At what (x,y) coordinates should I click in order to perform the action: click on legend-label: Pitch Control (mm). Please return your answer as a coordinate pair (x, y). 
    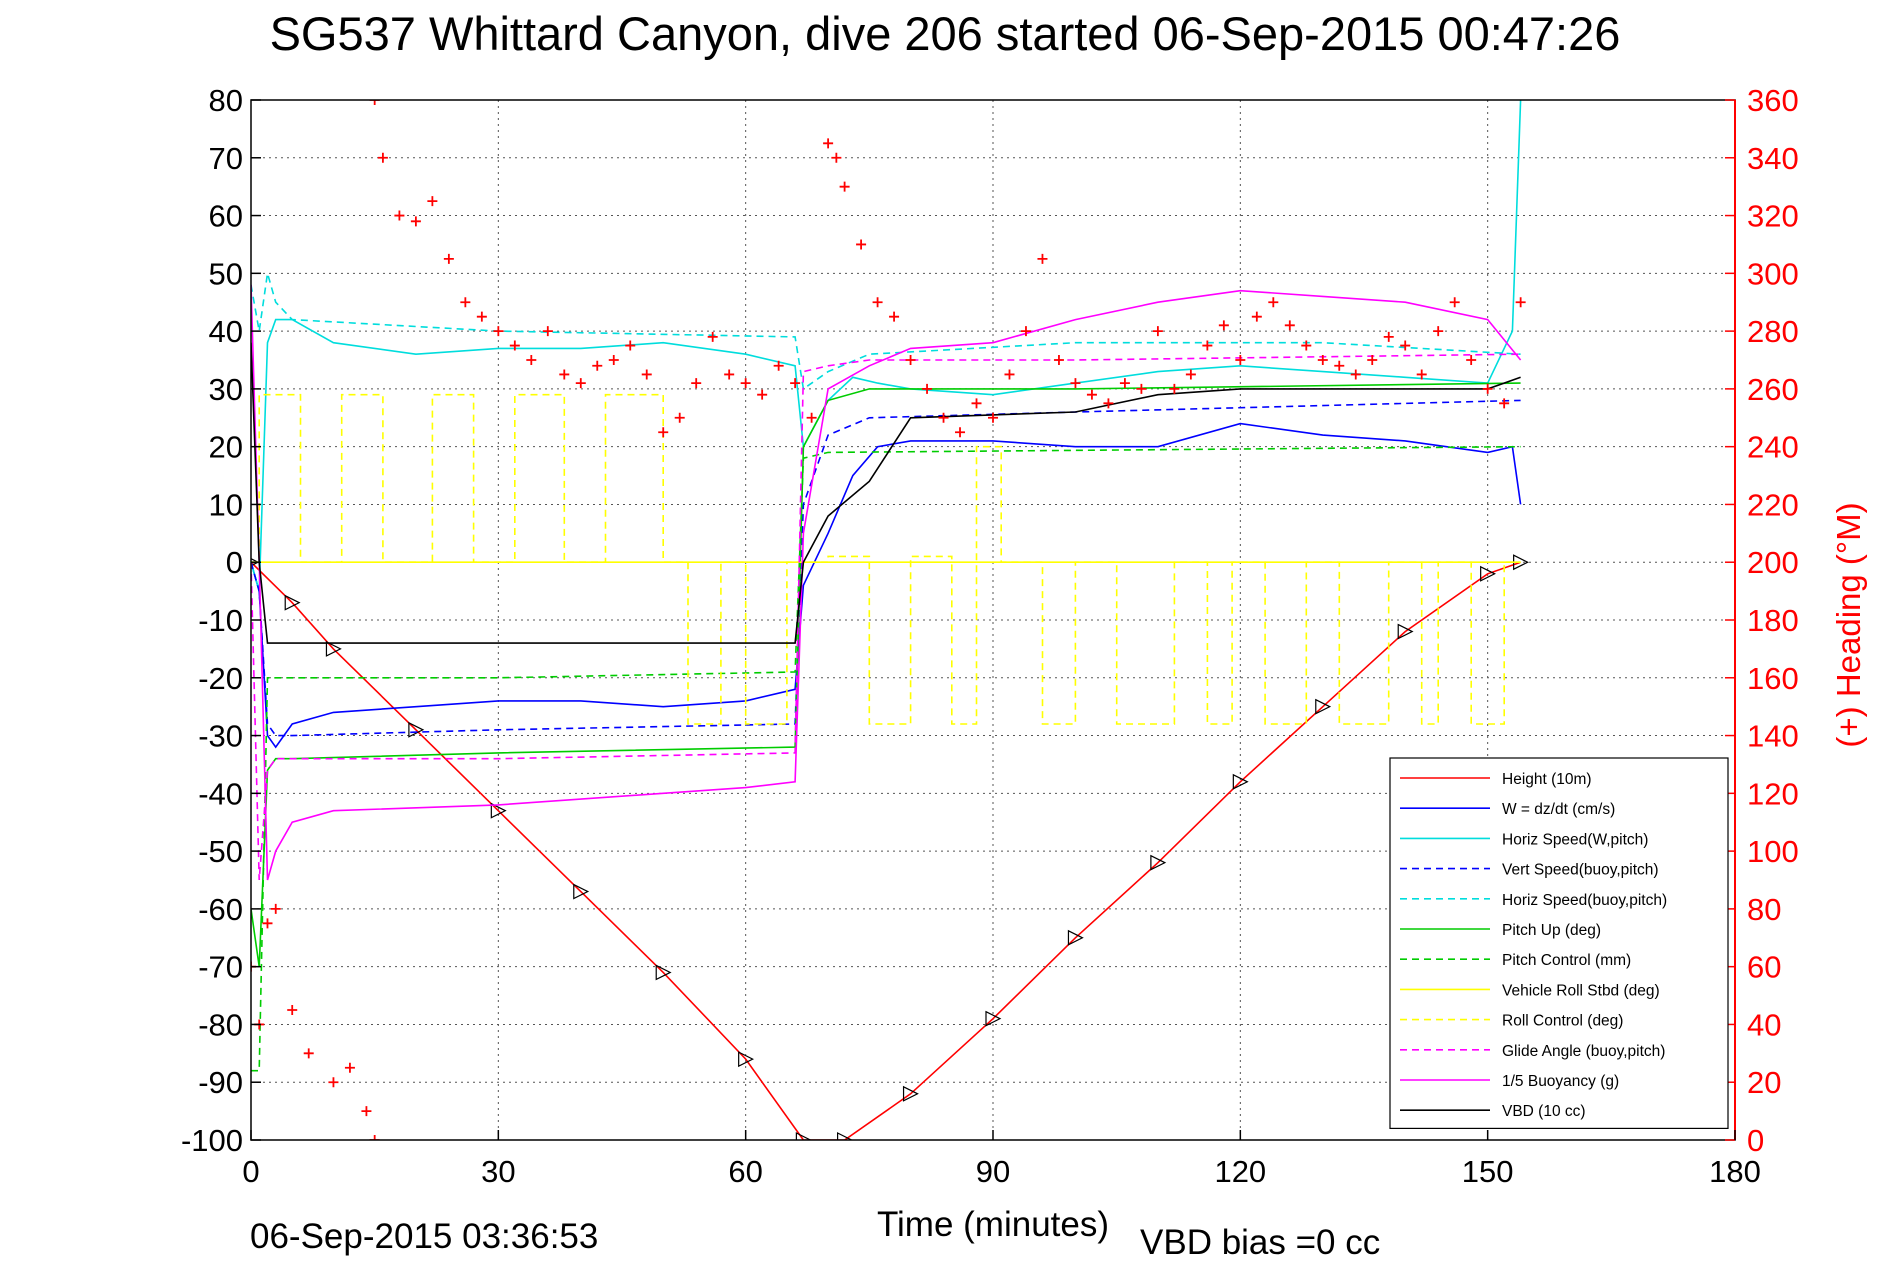
    Looking at the image, I should click on (1566, 960).